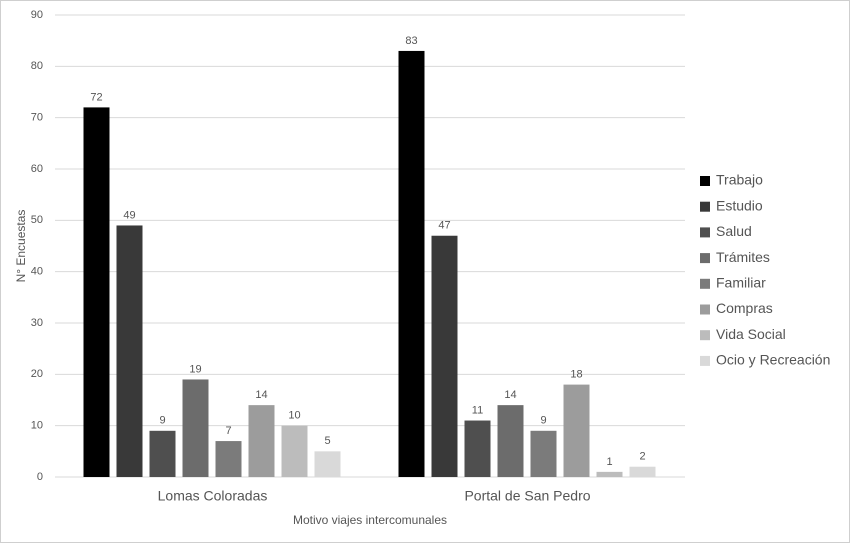  What do you see at coordinates (37, 118) in the screenshot?
I see `y-tick-label: 70` at bounding box center [37, 118].